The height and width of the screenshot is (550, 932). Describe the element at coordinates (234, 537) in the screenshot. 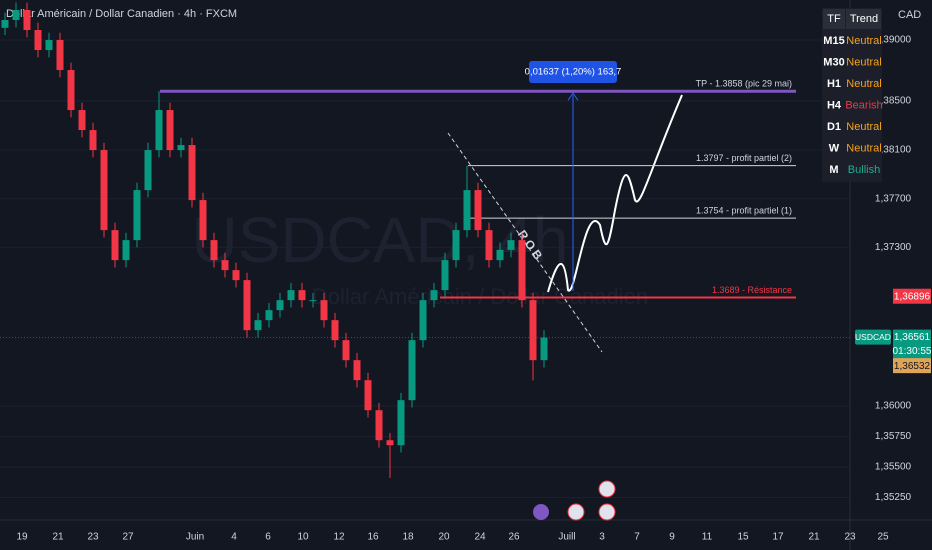

I see `x-tick-label: 4` at that location.